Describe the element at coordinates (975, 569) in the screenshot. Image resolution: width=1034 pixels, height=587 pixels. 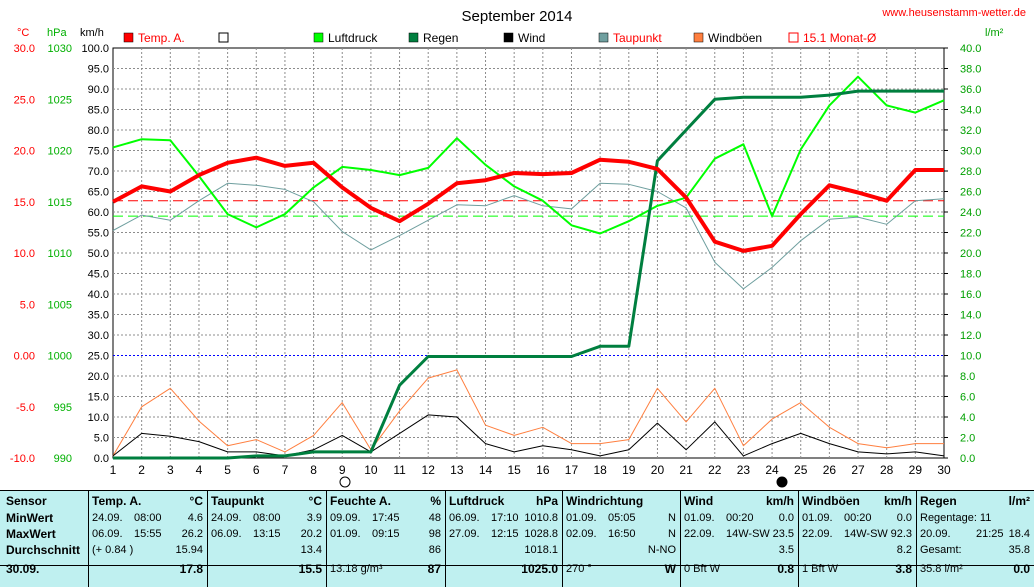
I see `current-row: 35.8 l/m² 0.0` at that location.